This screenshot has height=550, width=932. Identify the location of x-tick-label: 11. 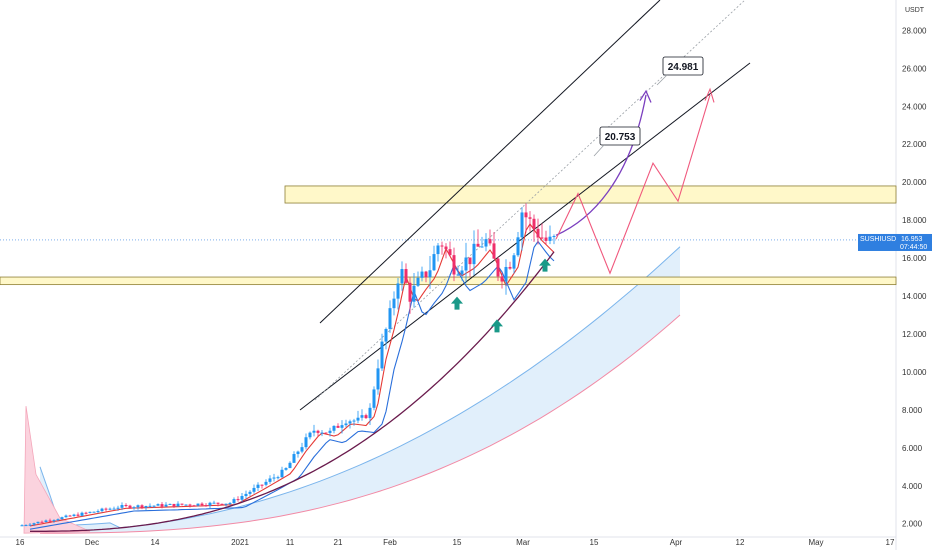
(290, 542).